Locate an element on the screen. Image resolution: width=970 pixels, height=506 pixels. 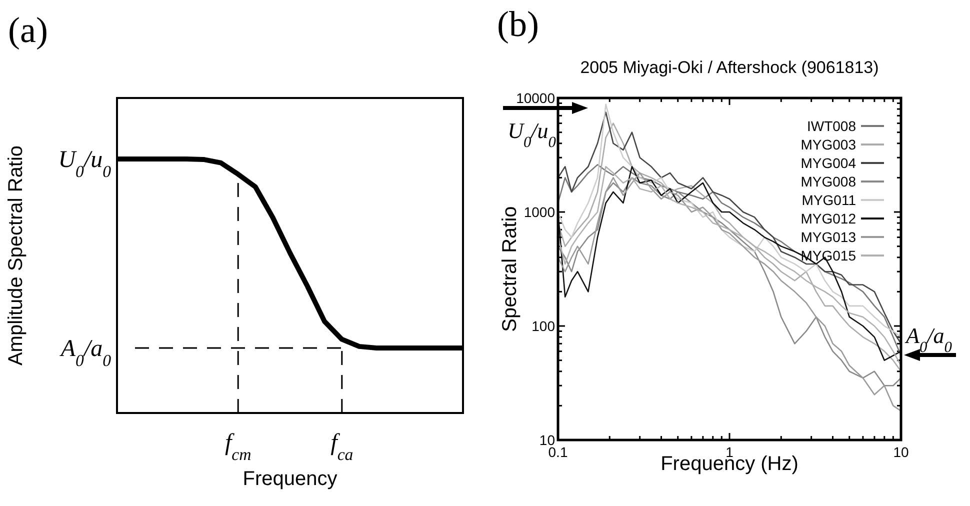
y-axis-title: Amplitude Spectral Ratio is located at coordinates (16, 255).